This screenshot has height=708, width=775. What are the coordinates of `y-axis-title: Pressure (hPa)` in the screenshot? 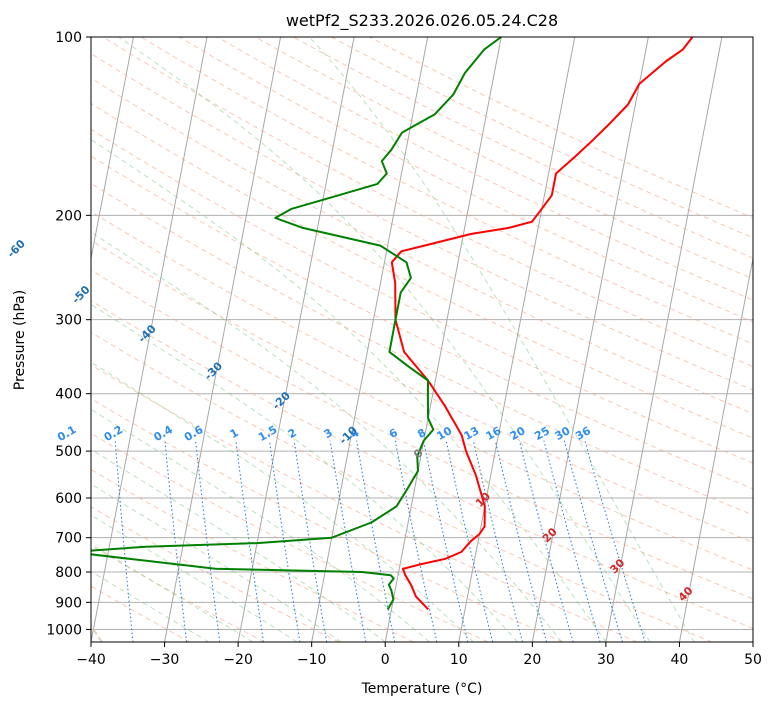 It's located at (20, 340).